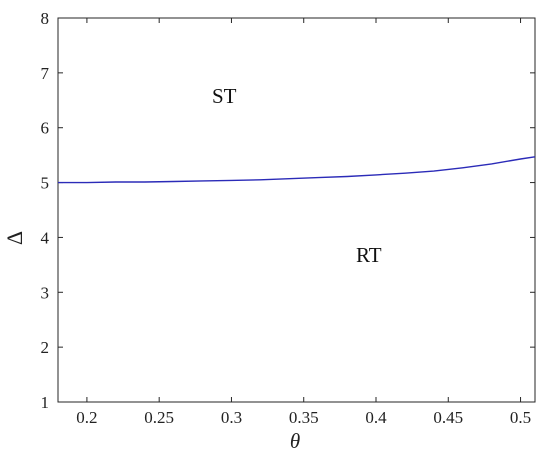  What do you see at coordinates (45, 347) in the screenshot?
I see `y-tick-label: 2` at bounding box center [45, 347].